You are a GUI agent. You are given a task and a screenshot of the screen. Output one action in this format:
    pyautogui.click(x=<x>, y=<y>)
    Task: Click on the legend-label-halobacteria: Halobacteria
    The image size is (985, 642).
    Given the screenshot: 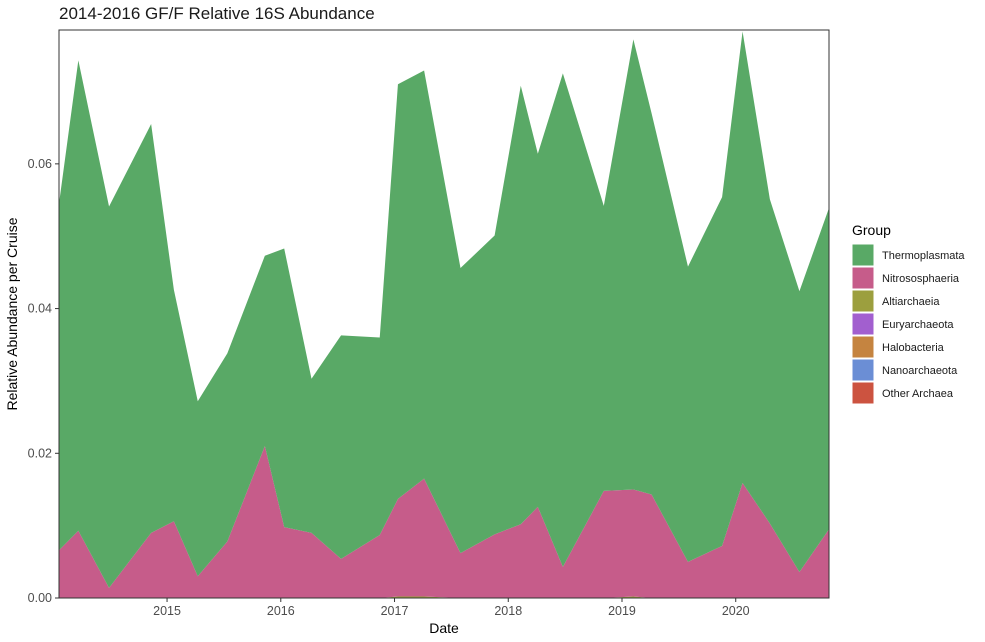 What is the action you would take?
    pyautogui.click(x=913, y=348)
    